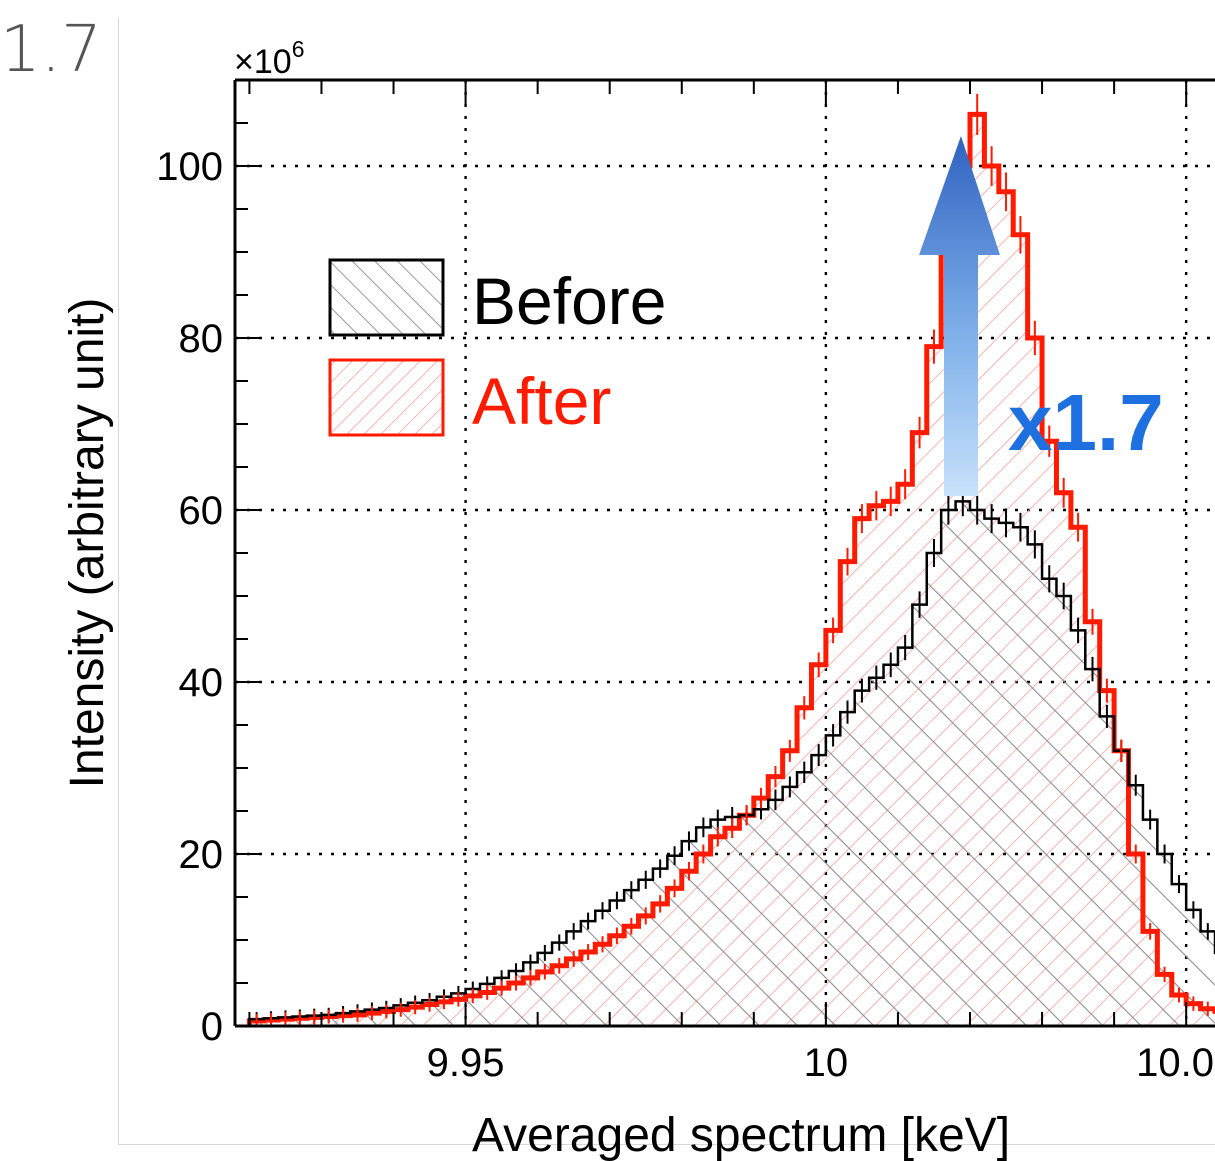 This screenshot has height=1161, width=1215. Describe the element at coordinates (201, 339) in the screenshot. I see `y-tick-label-4: 80` at that location.